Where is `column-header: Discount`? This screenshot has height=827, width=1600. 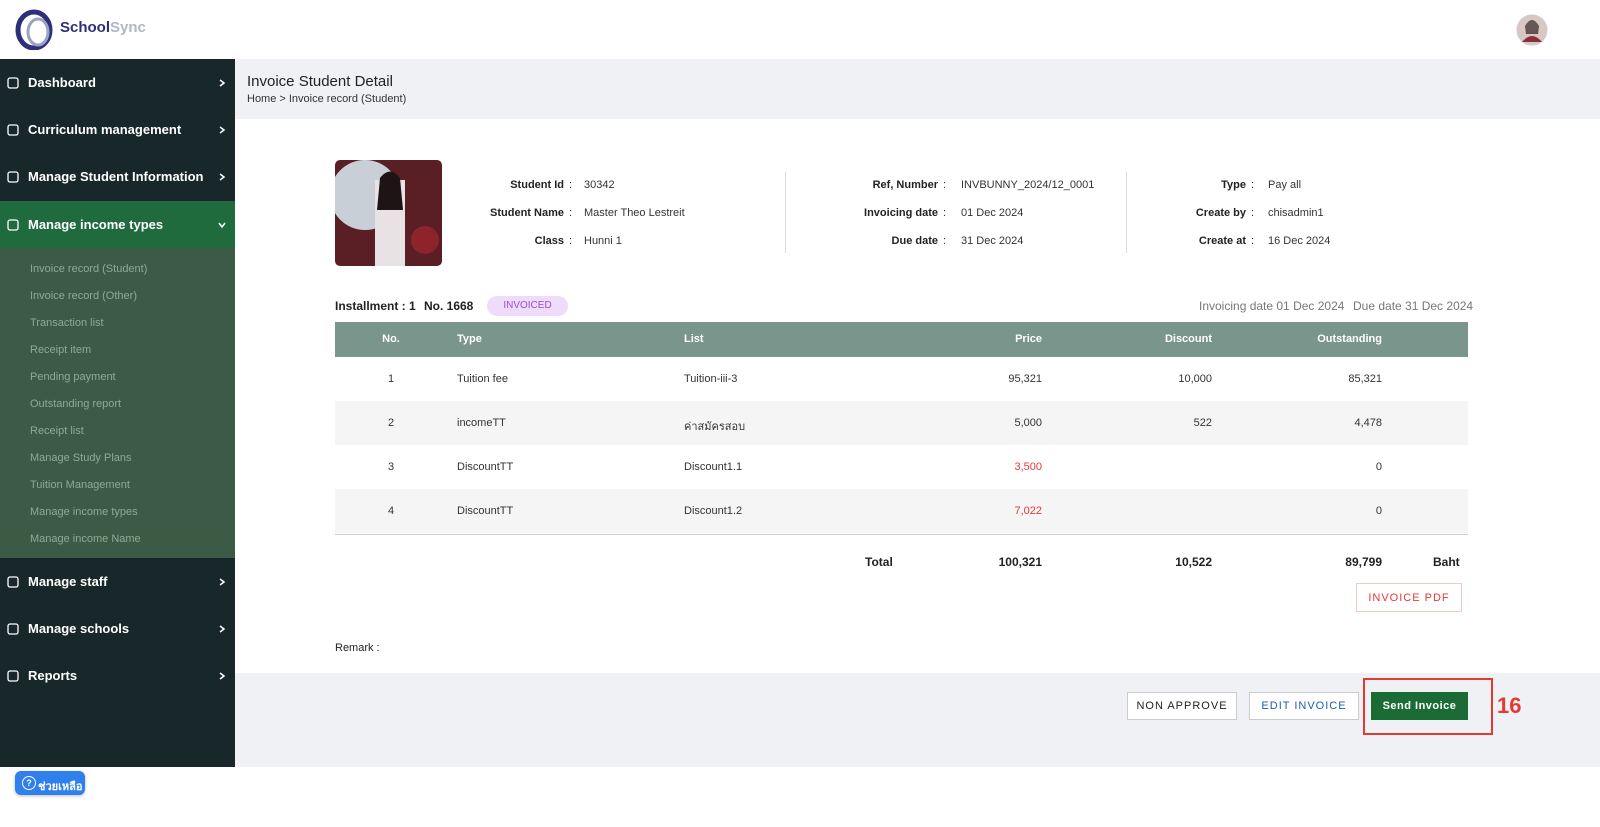
column-header: Discount is located at coordinates (1188, 339).